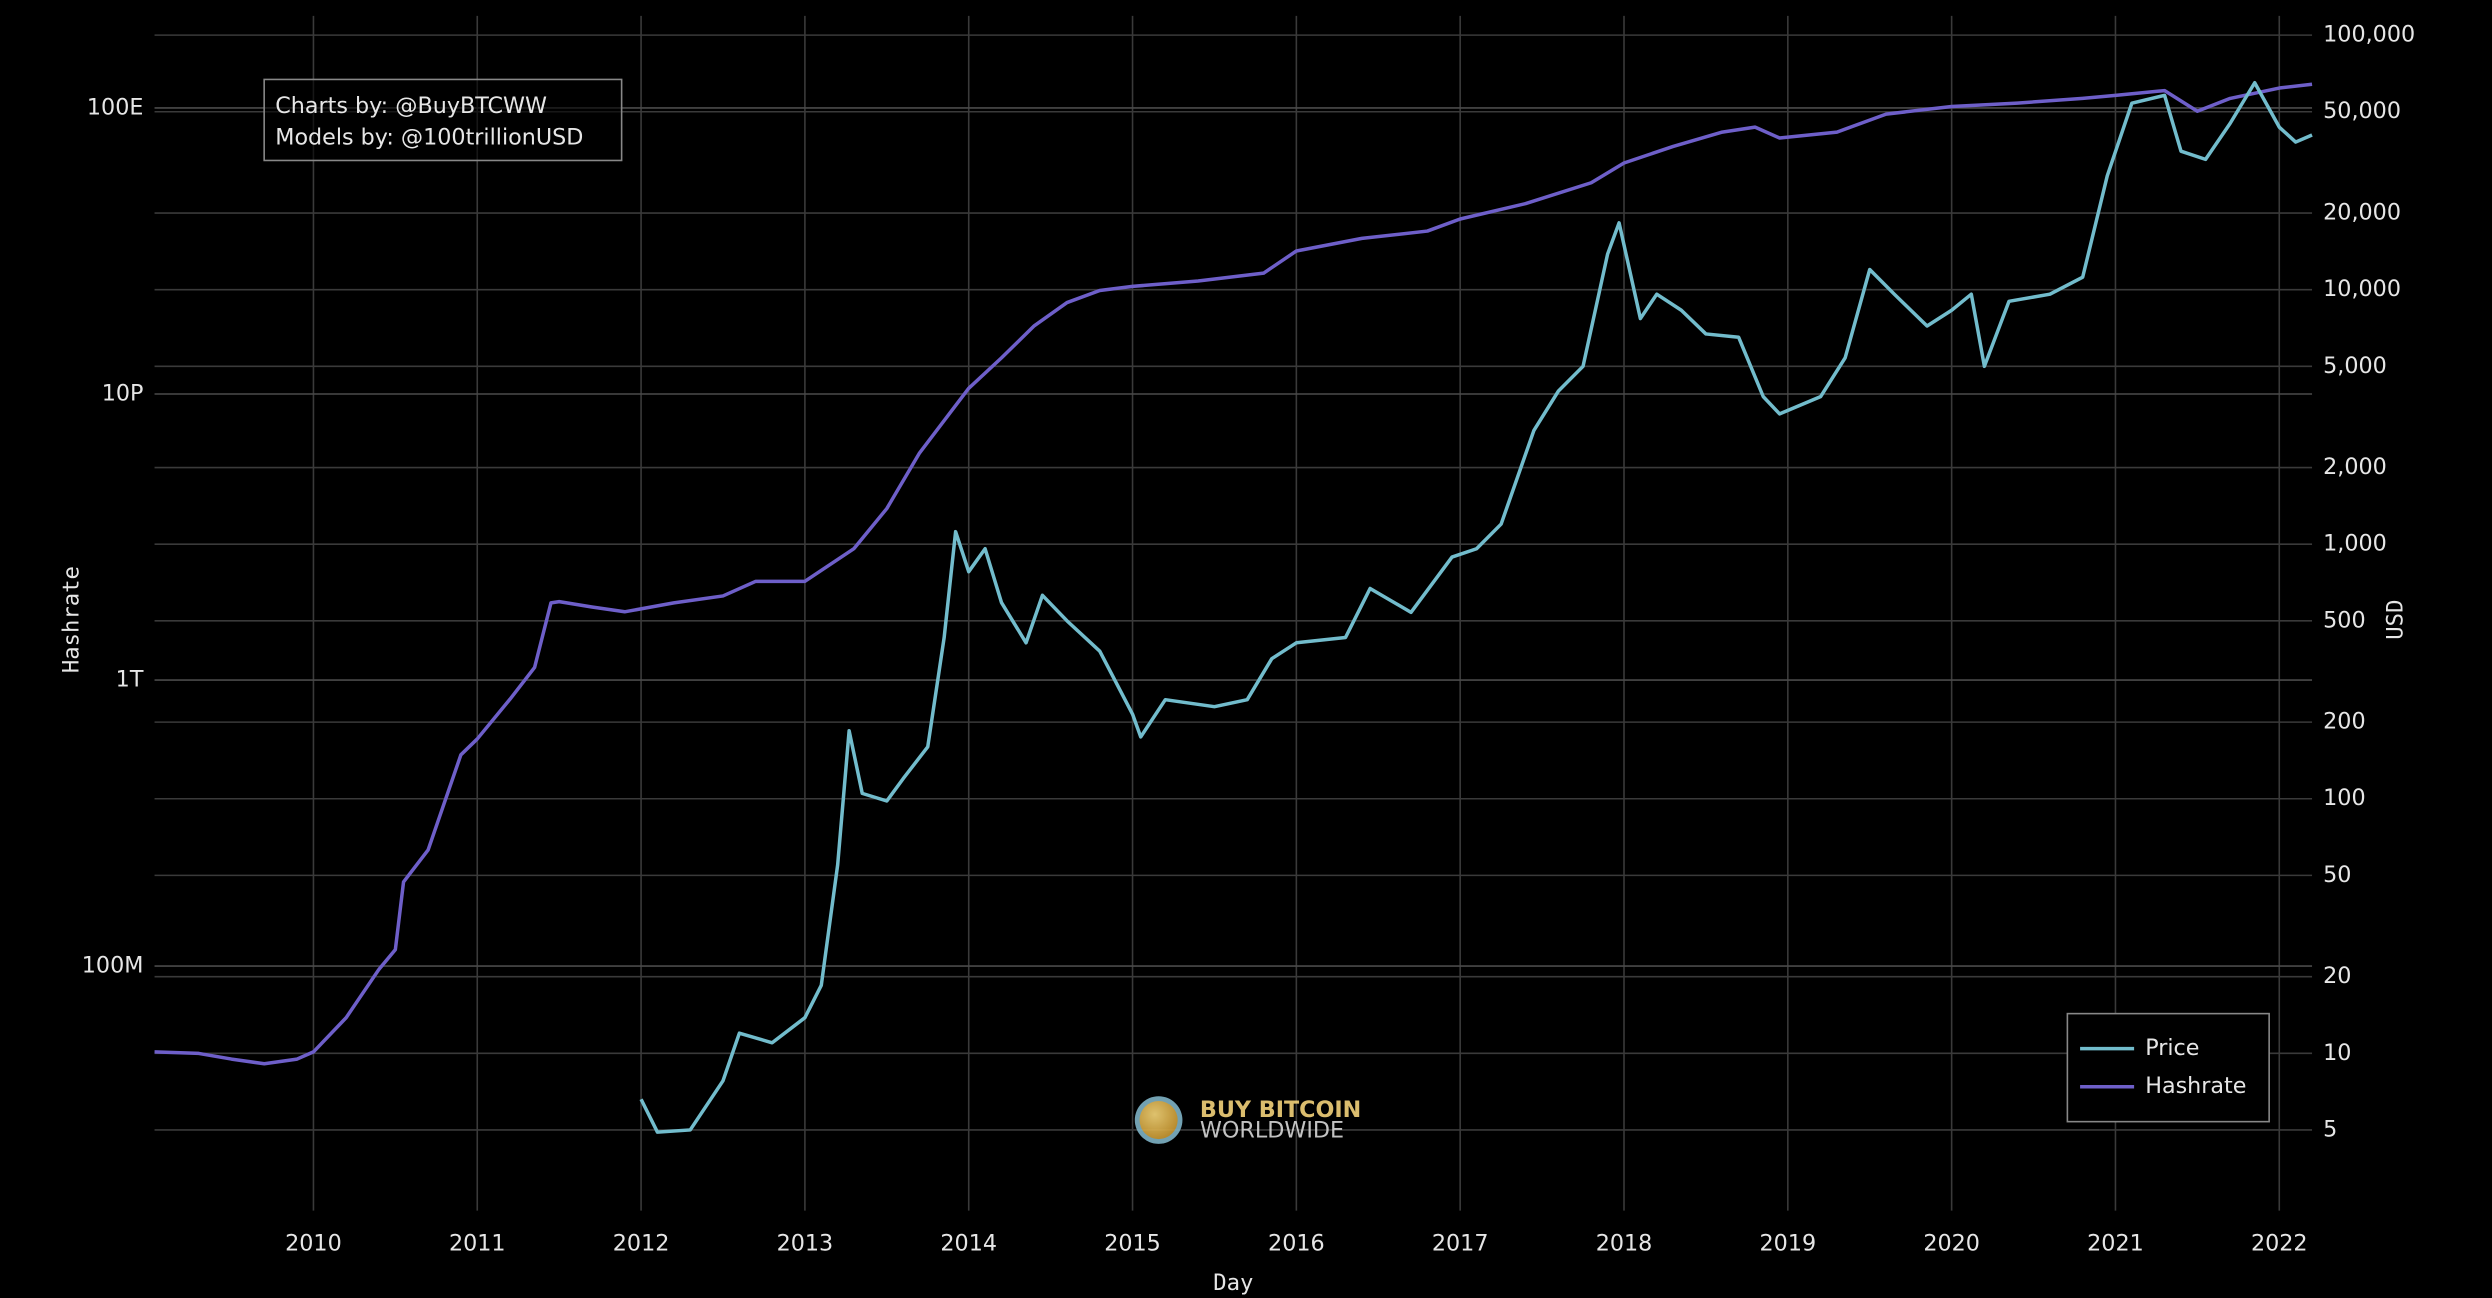 This screenshot has width=2492, height=1298. I want to click on y2-tick-label: 200, so click(2344, 722).